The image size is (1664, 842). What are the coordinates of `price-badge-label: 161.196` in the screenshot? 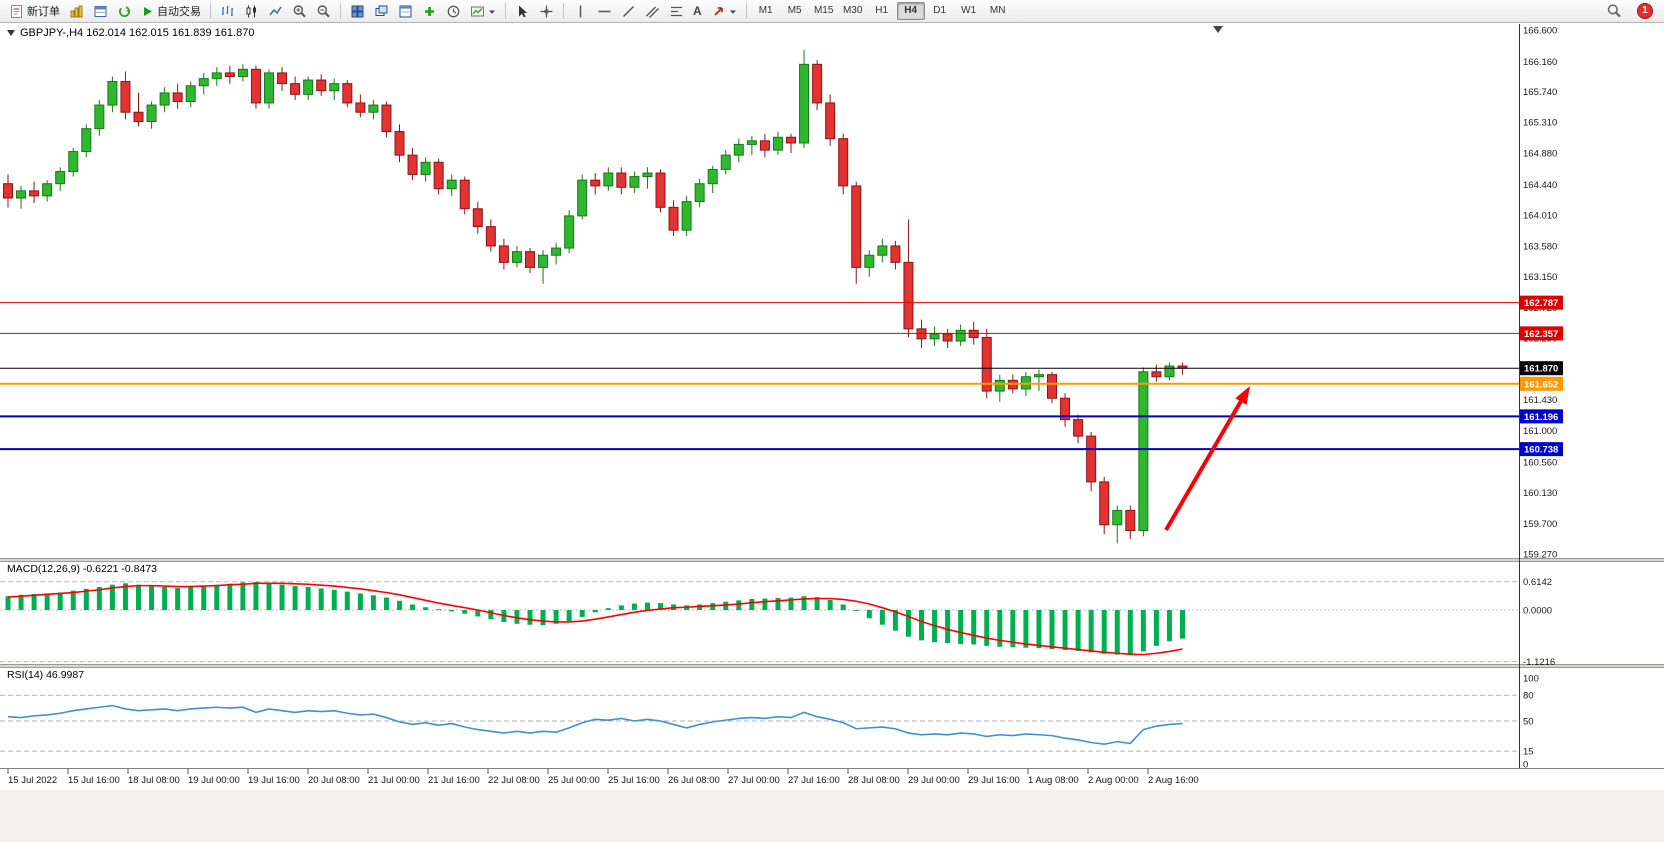 It's located at (1541, 417).